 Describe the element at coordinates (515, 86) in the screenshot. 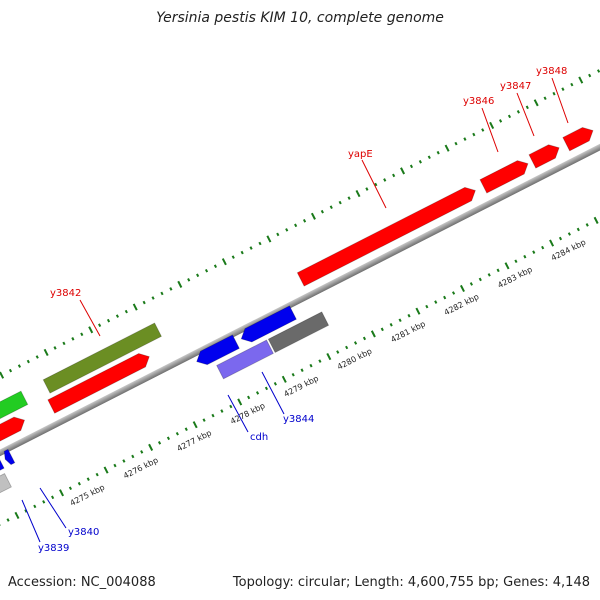

I see `gene-label: y3847` at that location.